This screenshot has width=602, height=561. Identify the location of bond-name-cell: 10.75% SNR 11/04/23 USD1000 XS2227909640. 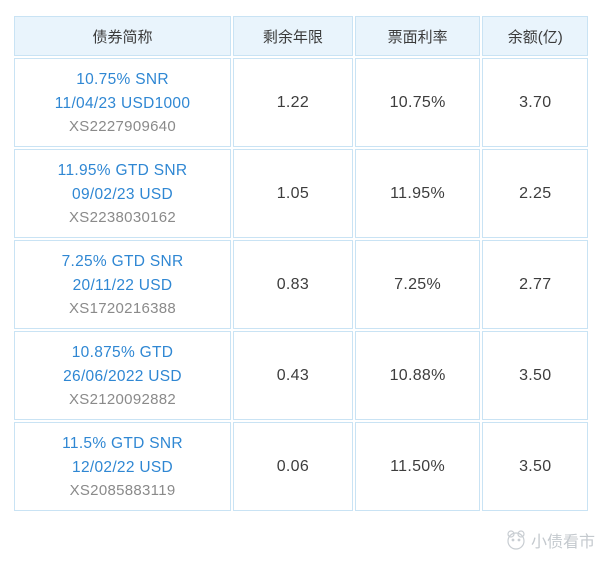
(123, 102).